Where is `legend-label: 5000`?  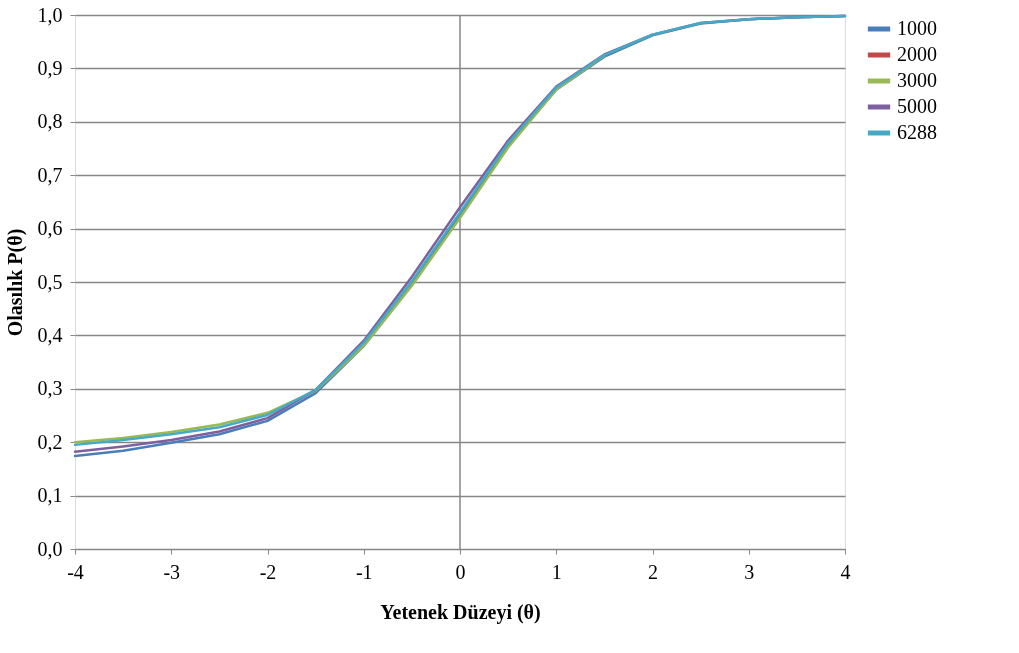
legend-label: 5000 is located at coordinates (917, 106).